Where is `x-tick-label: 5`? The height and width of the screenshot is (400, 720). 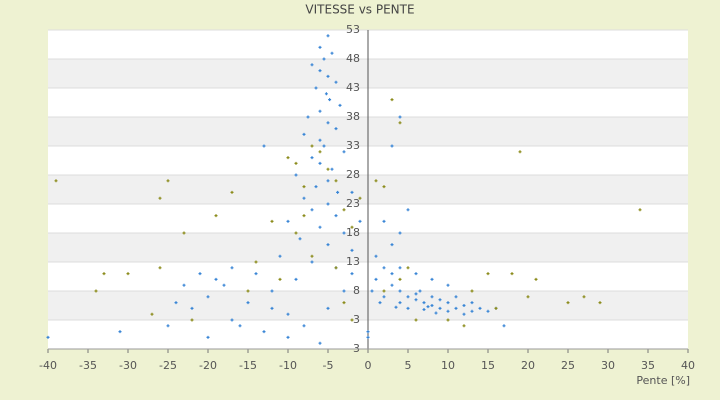
x-tick-label: 5 is located at coordinates (408, 365).